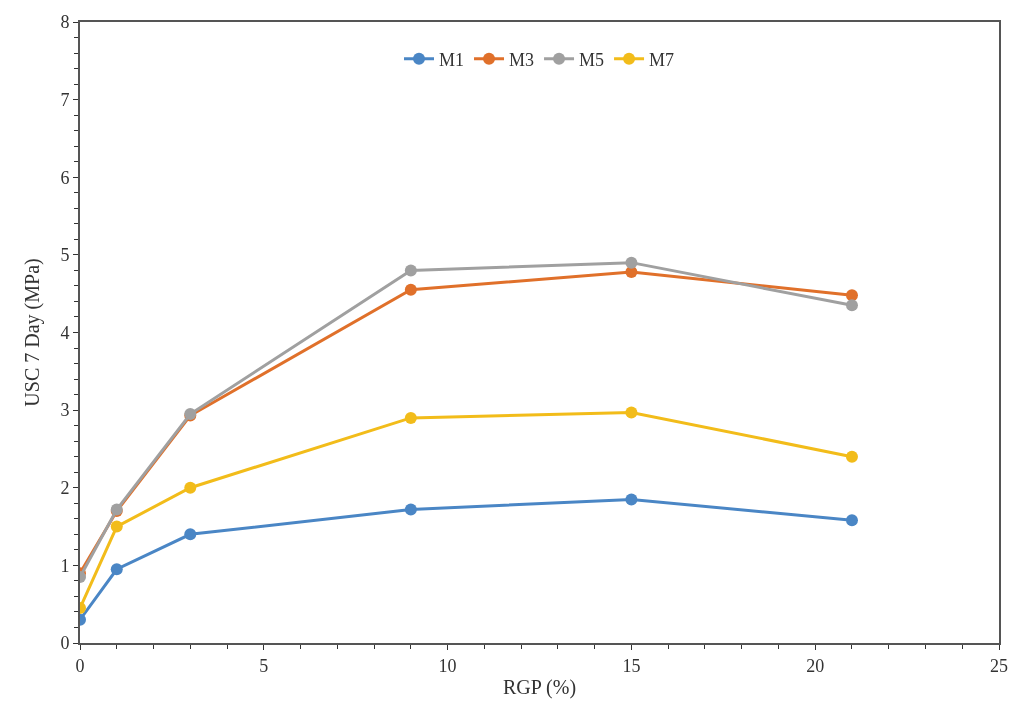 This screenshot has width=1029, height=713. I want to click on y-tick-label: 0, so click(65, 643).